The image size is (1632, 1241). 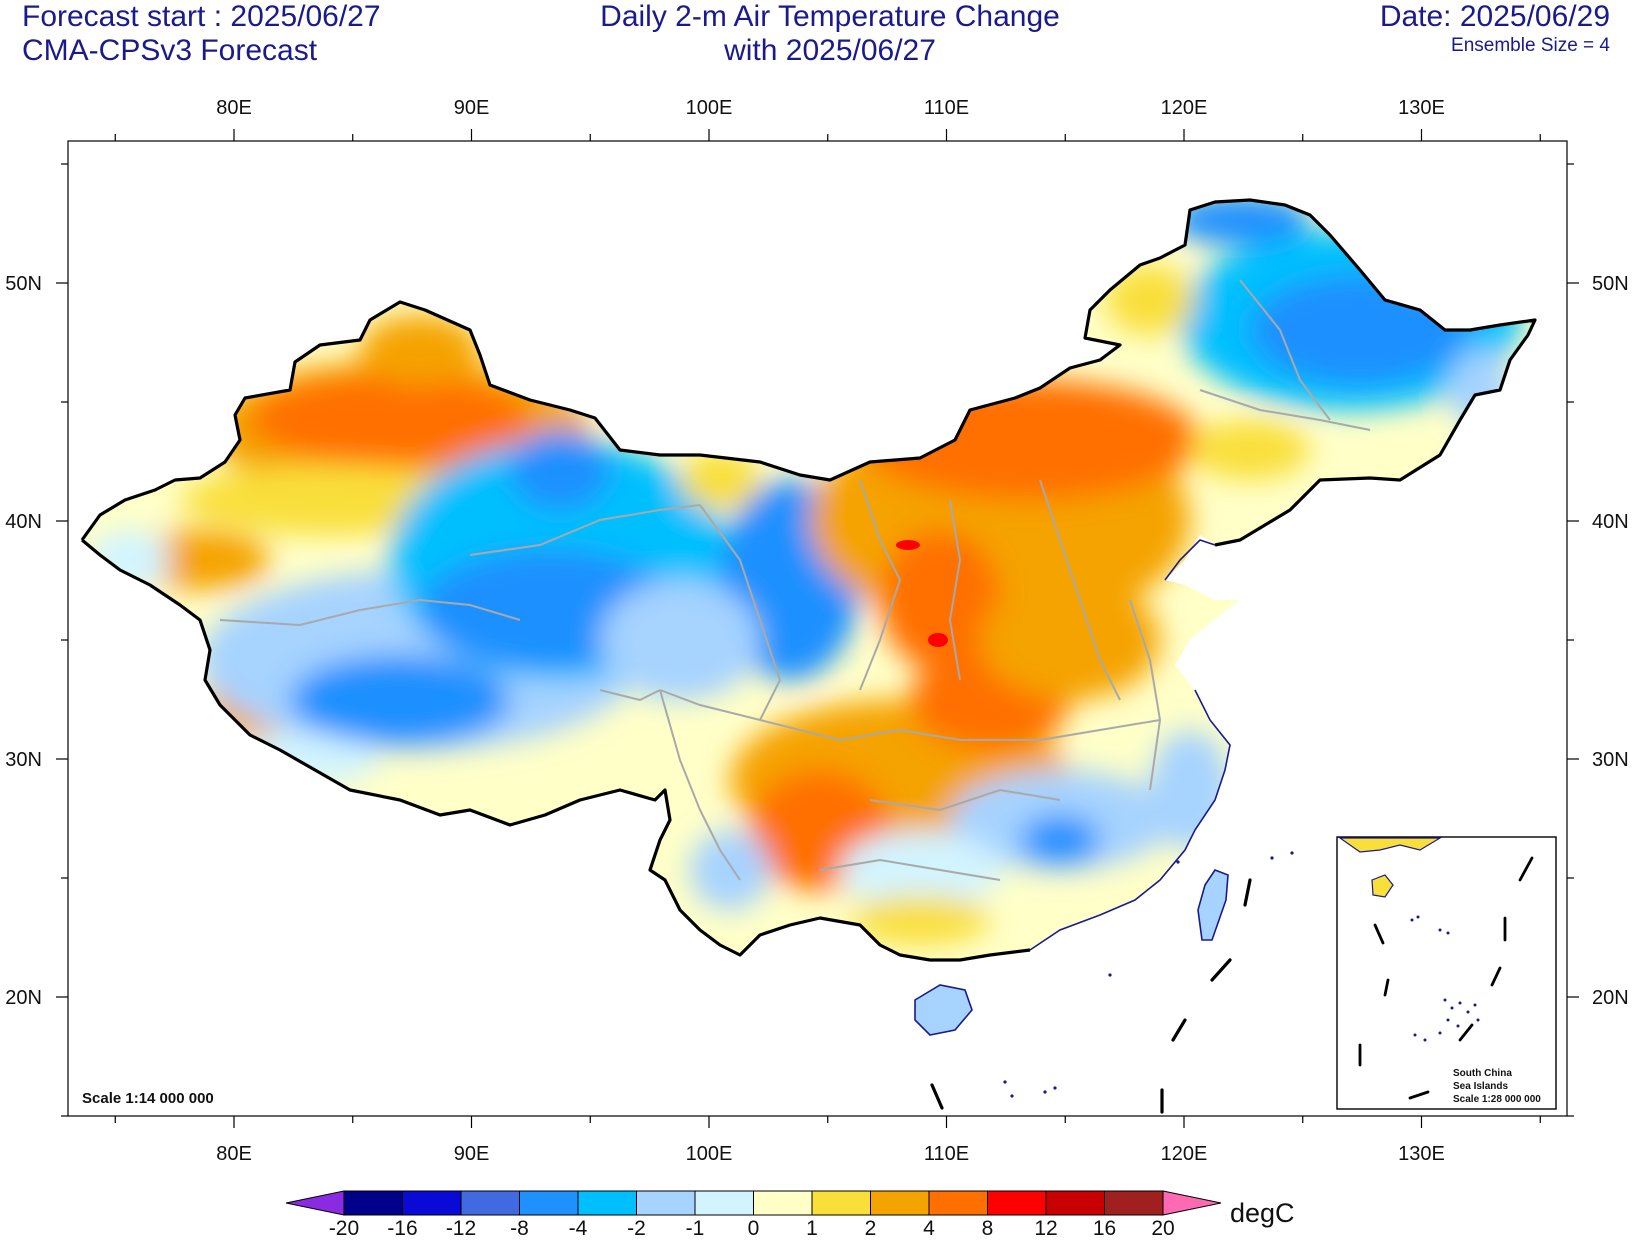 I want to click on colorbar-tick-label: -20, so click(x=344, y=1228).